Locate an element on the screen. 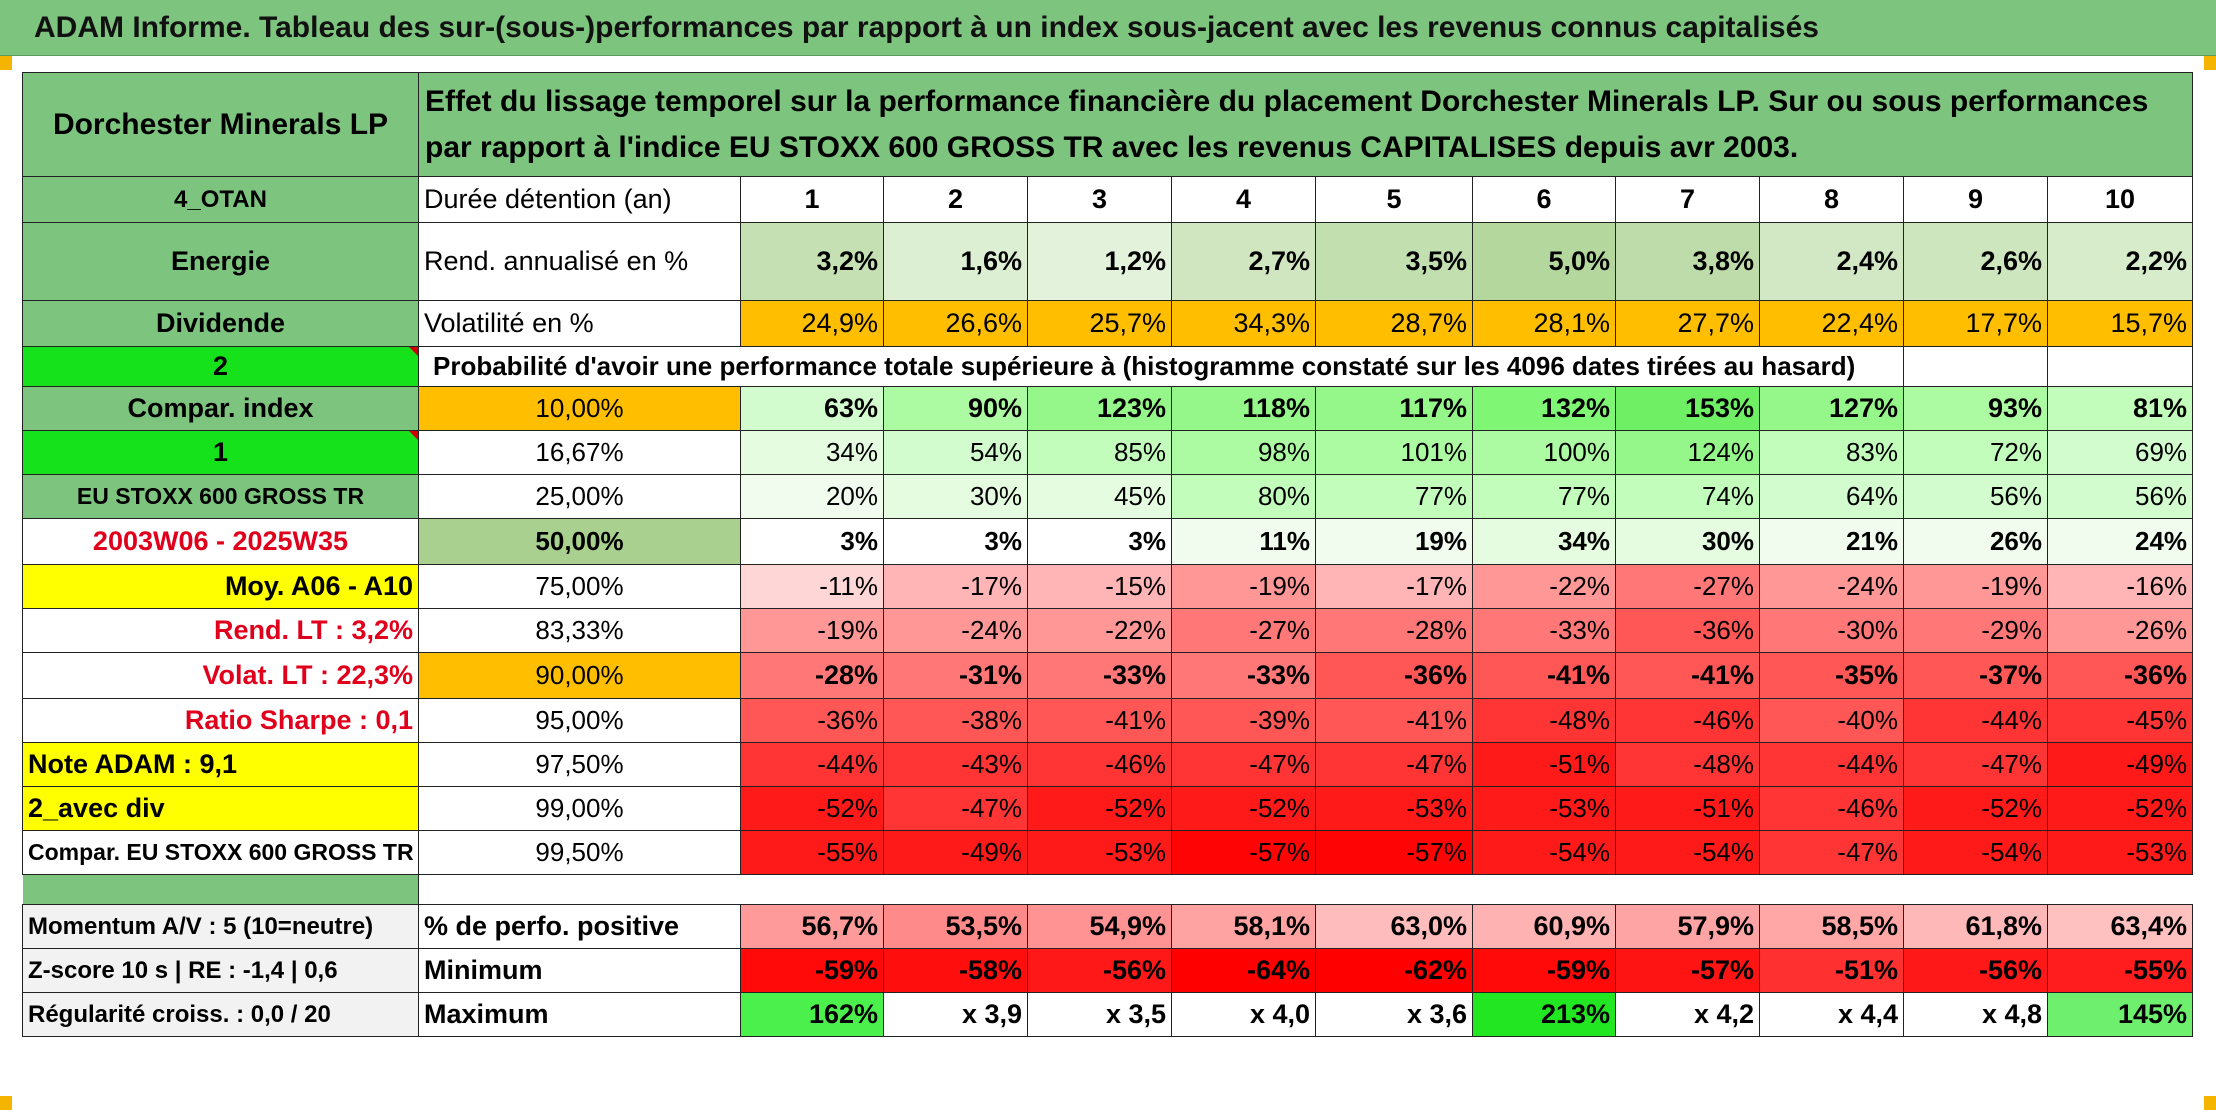 The width and height of the screenshot is (2216, 1110). probability-value: -35% is located at coordinates (1831, 675).